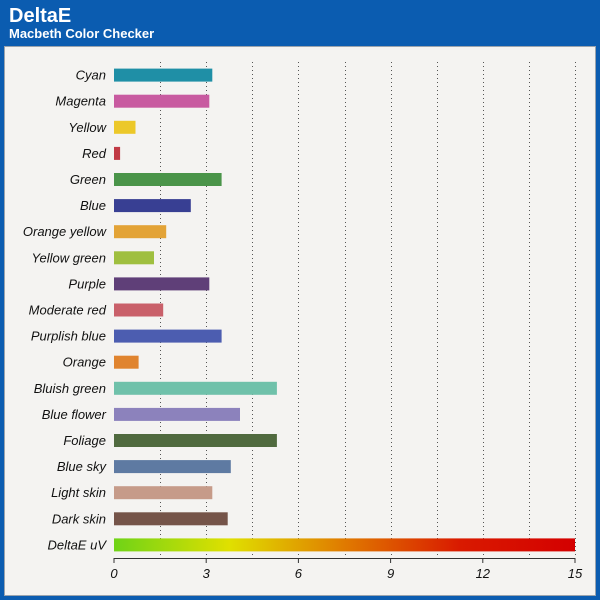 The height and width of the screenshot is (600, 600). Describe the element at coordinates (77, 544) in the screenshot. I see `category-label: DeltaE uV` at that location.